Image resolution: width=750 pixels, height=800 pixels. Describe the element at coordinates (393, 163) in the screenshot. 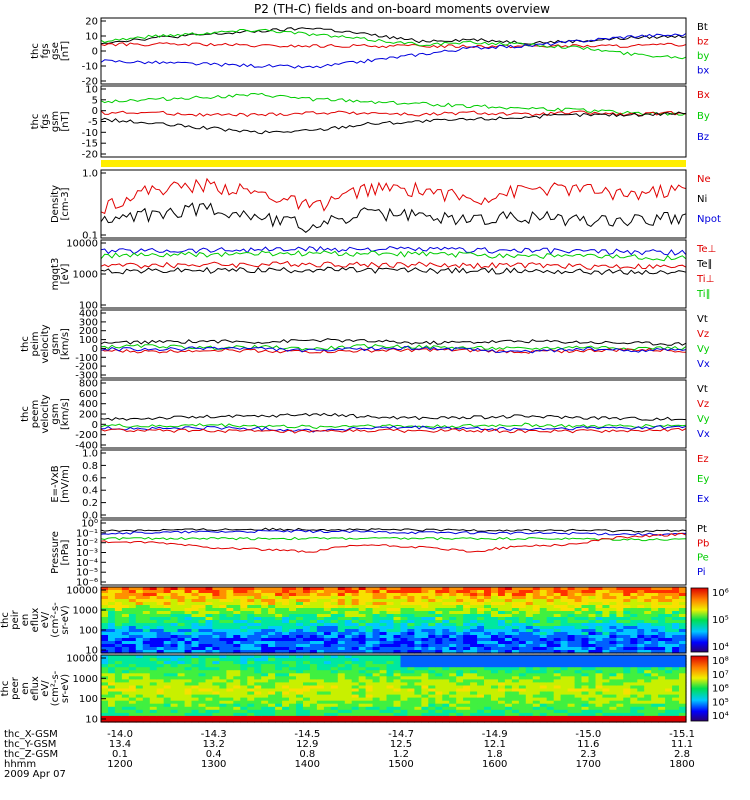

I see `status-bar` at that location.